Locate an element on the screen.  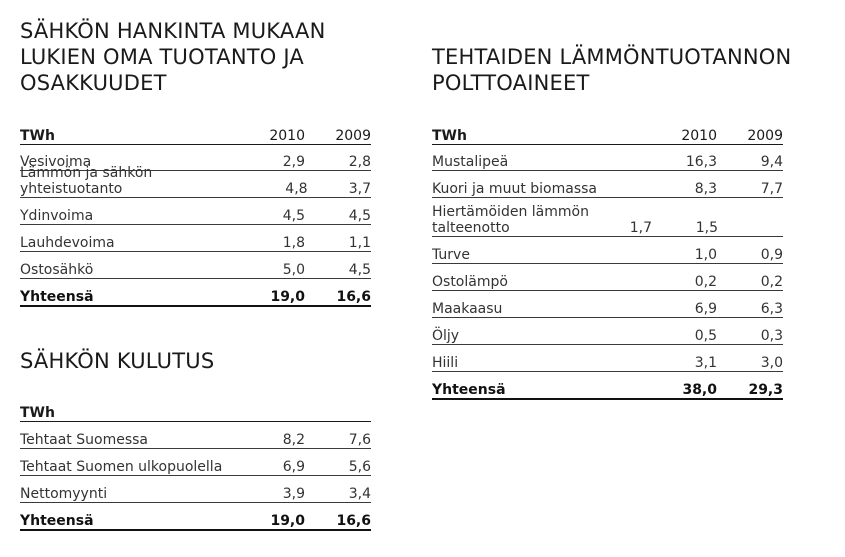
row-label: Ydinvoima is located at coordinates (57, 216).